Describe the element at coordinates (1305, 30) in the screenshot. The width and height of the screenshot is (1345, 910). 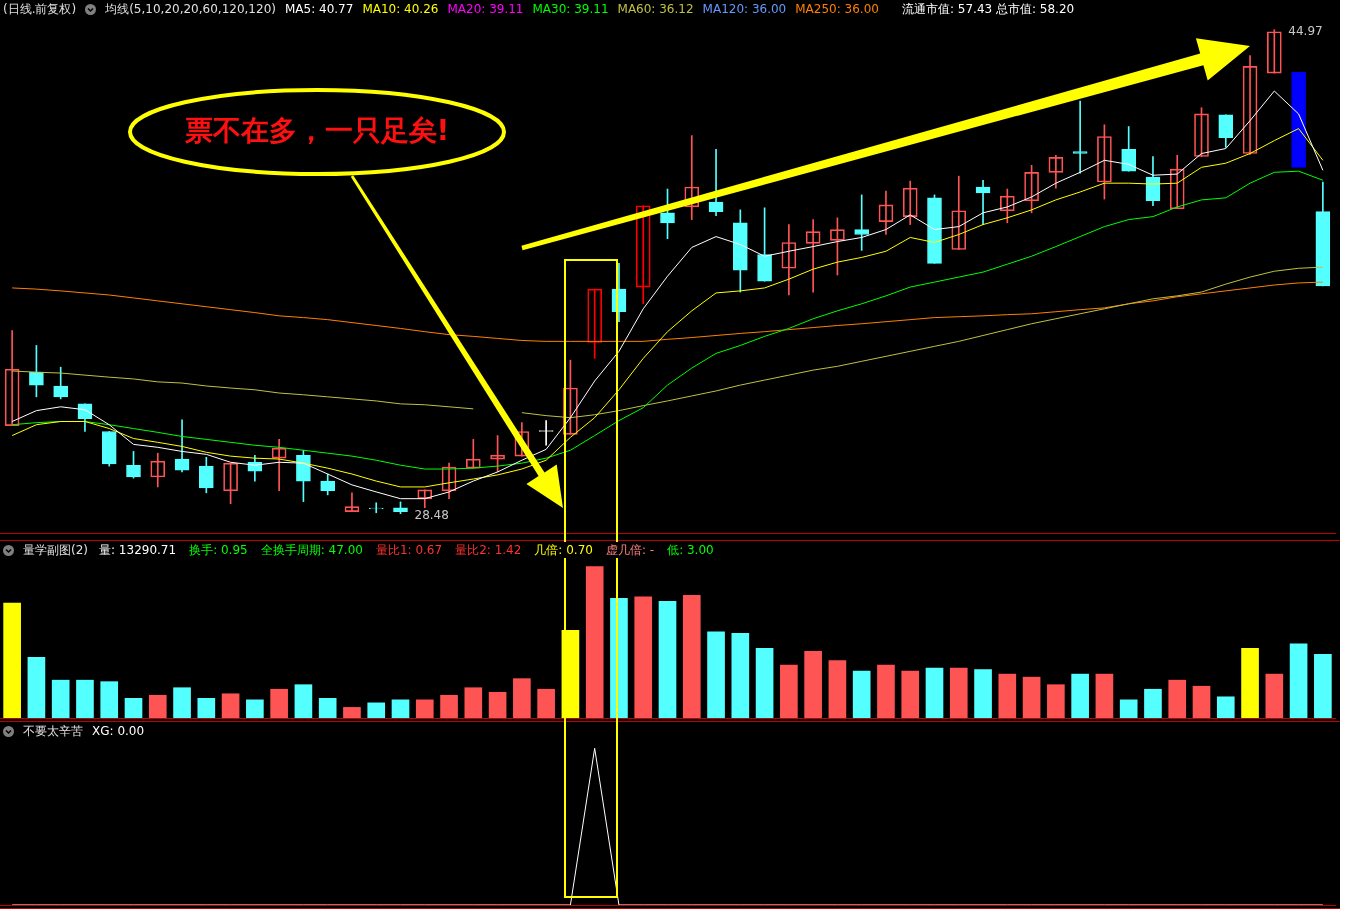
I see `annotation: 44.97` at that location.